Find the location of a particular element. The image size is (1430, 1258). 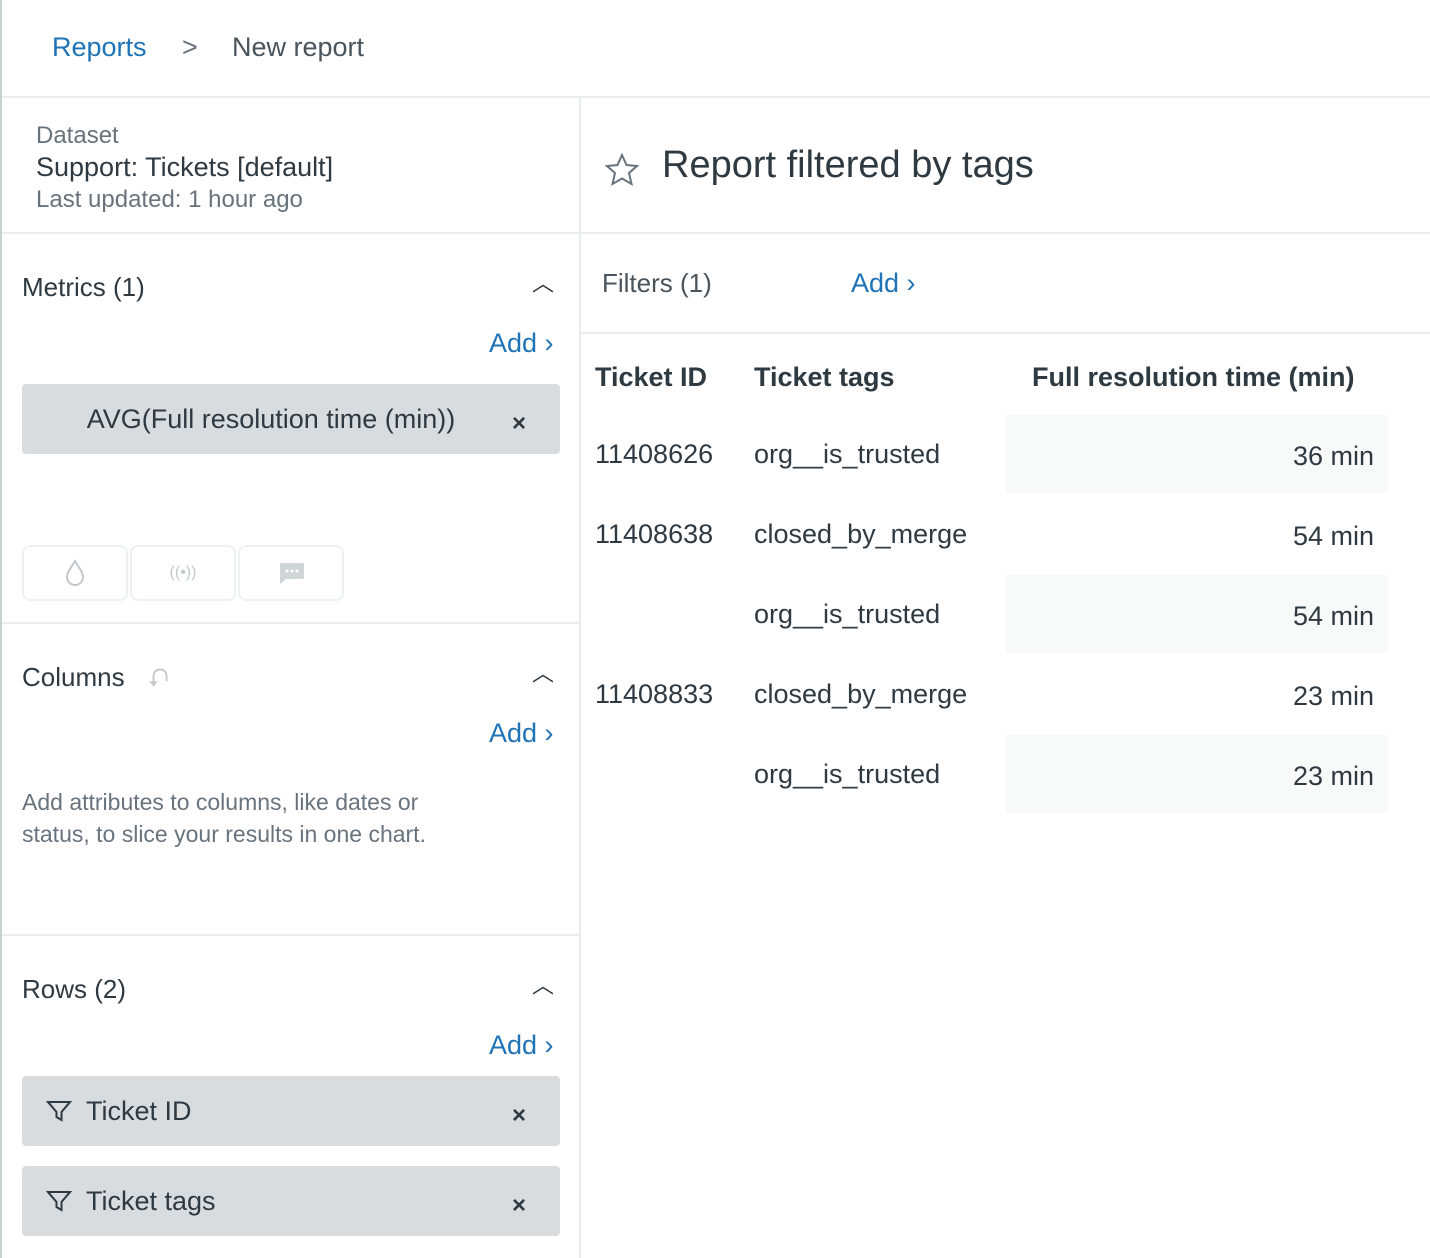

collapse-rows-icon: ︿ is located at coordinates (543, 985).